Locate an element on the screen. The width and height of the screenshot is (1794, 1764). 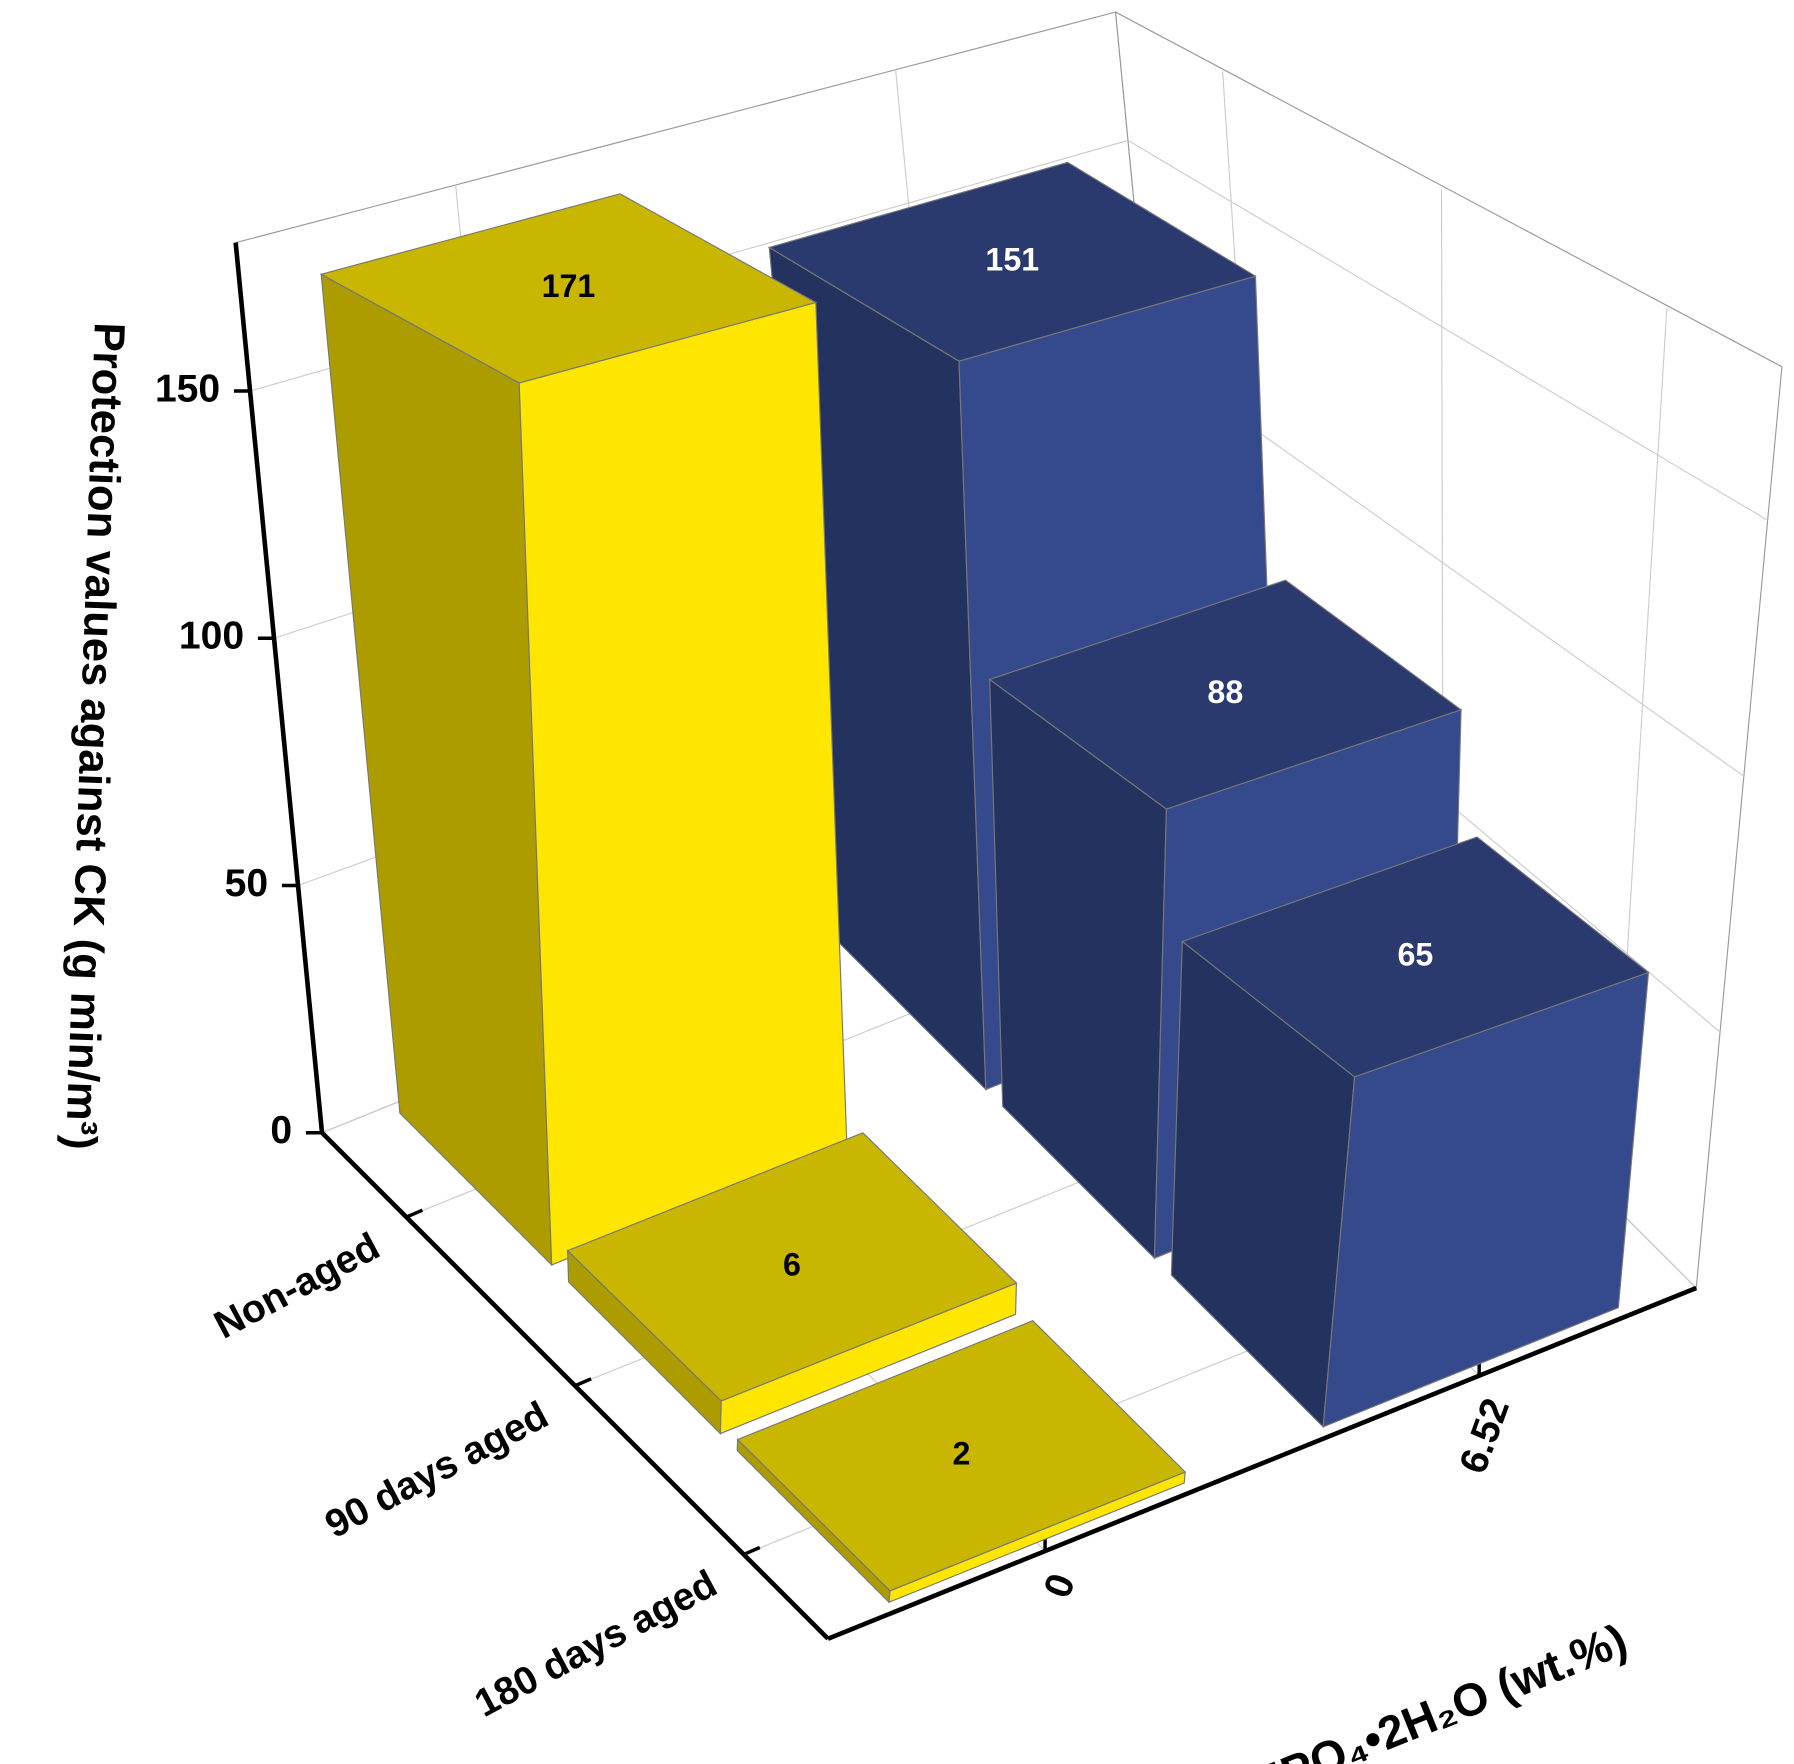
y-tick-label: 50 is located at coordinates (246, 883).